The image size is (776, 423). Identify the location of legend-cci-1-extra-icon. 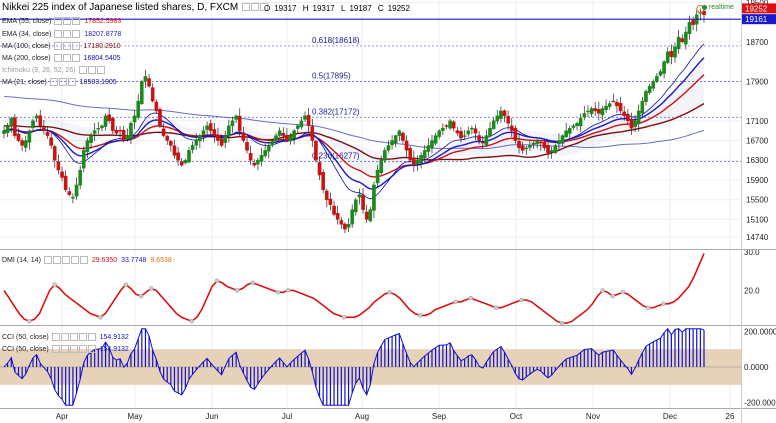
(91, 337).